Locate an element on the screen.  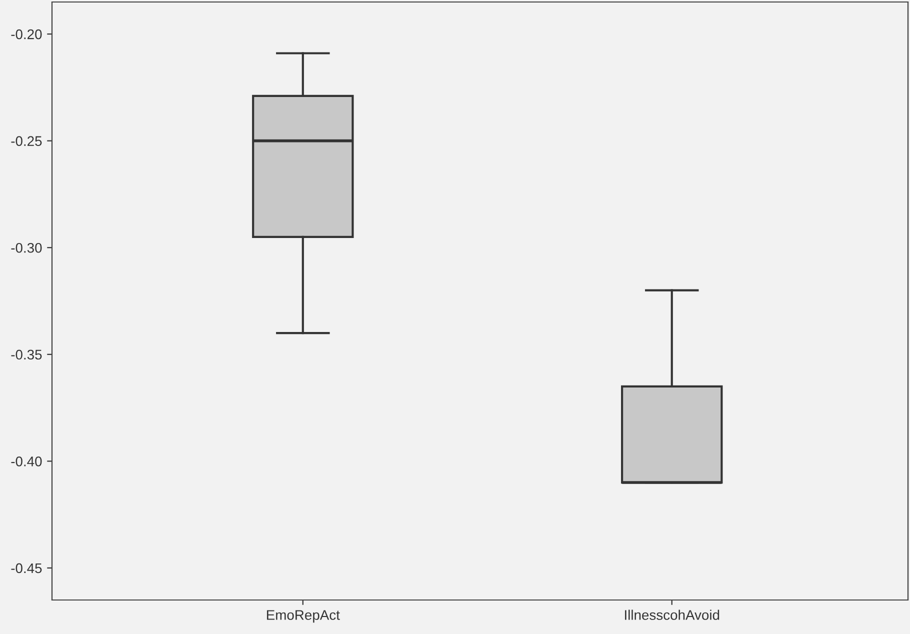
y-tick-label: -0.20 is located at coordinates (26, 34).